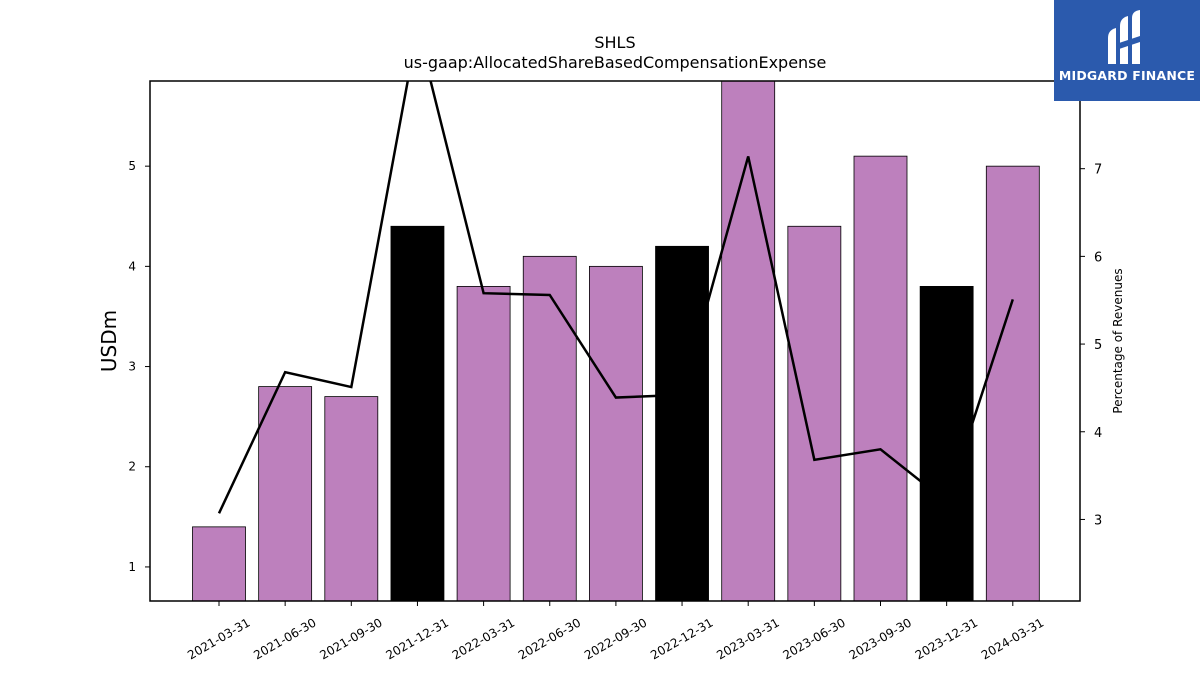  What do you see at coordinates (132, 367) in the screenshot?
I see `y-tick-label: 3` at bounding box center [132, 367].